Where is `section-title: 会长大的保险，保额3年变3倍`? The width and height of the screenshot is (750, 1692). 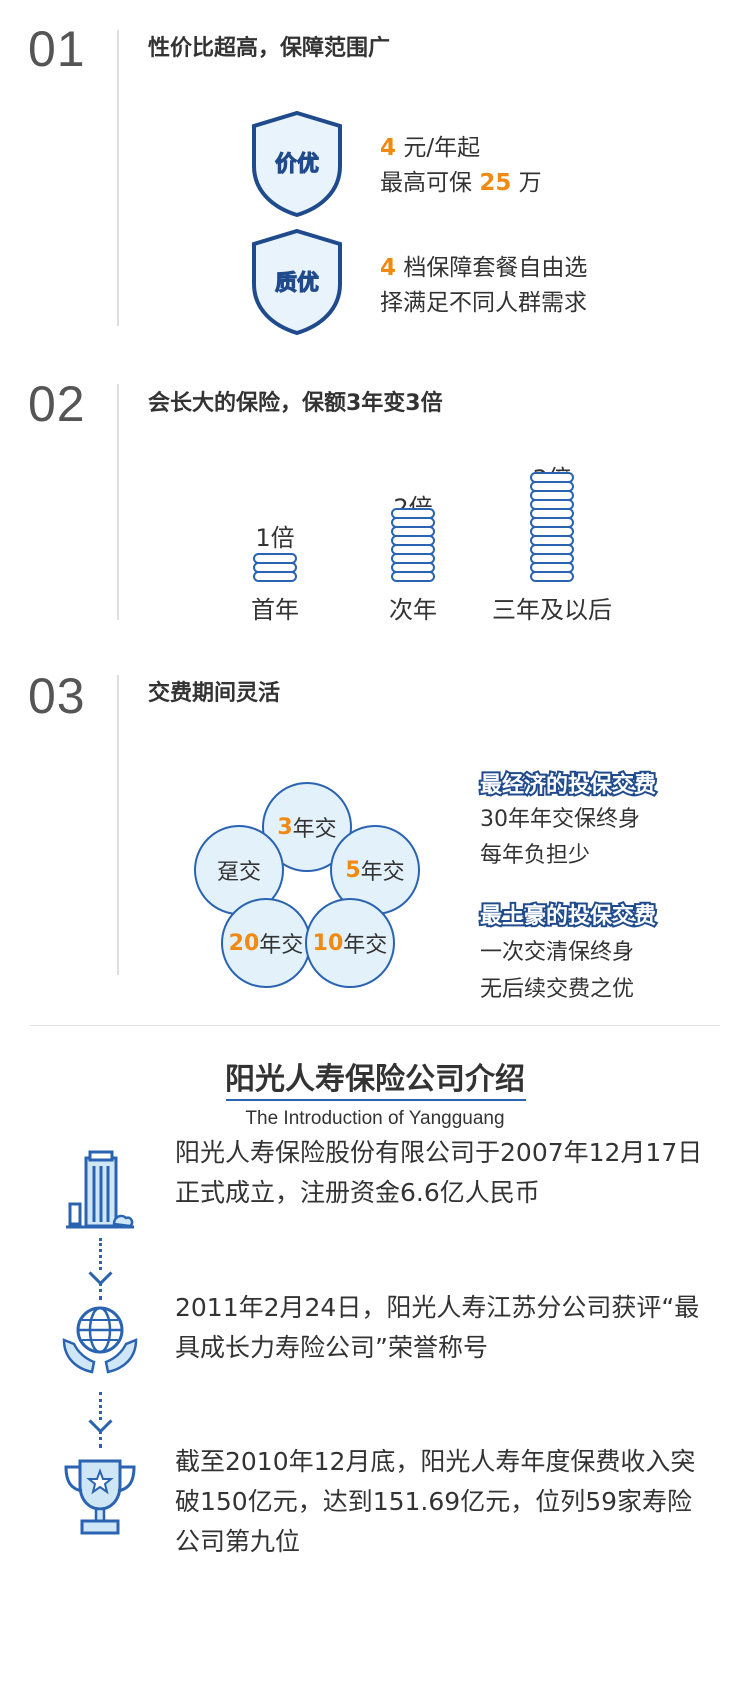 section-title: 会长大的保险，保额3年变3倍 is located at coordinates (295, 403).